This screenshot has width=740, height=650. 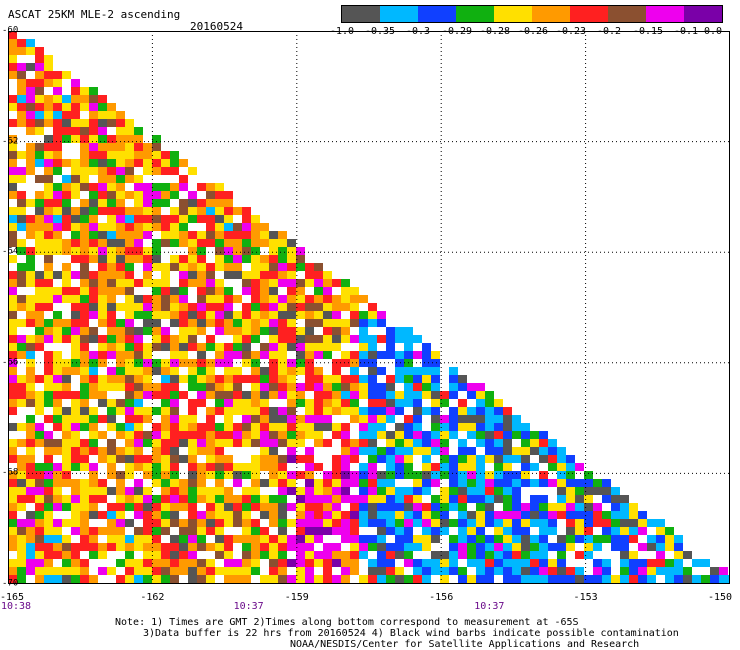 I want to click on map-date: 20160524, so click(x=216, y=26).